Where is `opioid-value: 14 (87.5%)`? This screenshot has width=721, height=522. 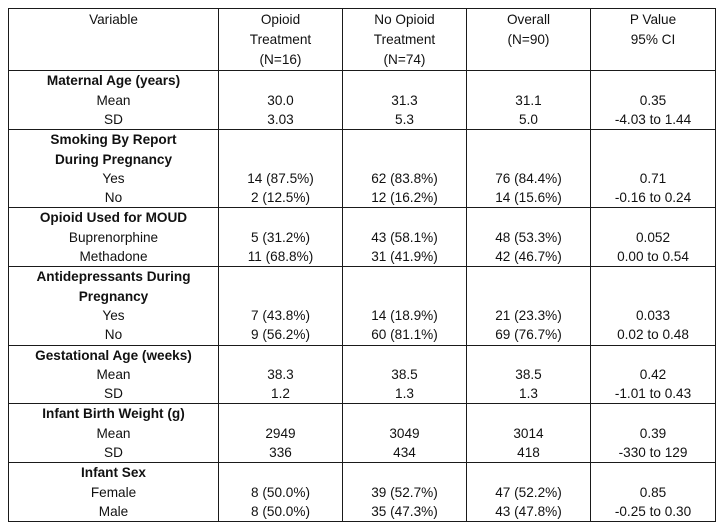
opioid-value: 14 (87.5%) is located at coordinates (280, 178).